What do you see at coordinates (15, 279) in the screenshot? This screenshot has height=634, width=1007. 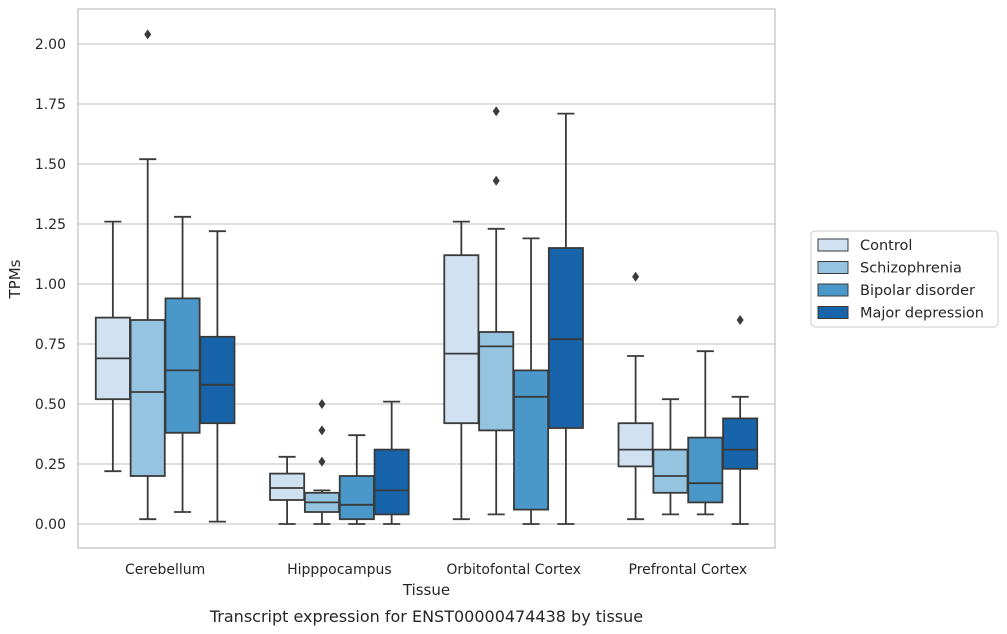 I see `y-axis-title: TPMs` at bounding box center [15, 279].